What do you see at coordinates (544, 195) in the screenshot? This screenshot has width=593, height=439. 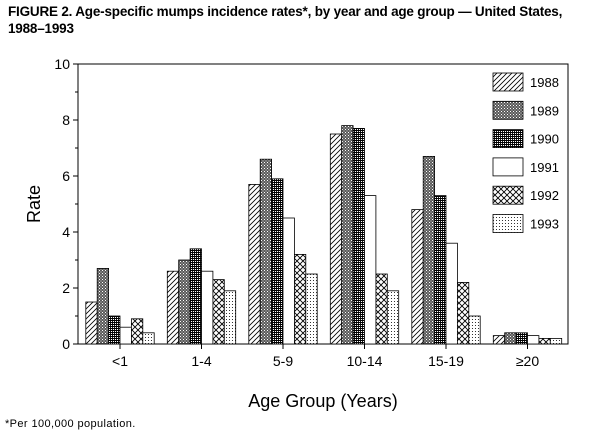 I see `legend-label-1992: 1992` at bounding box center [544, 195].